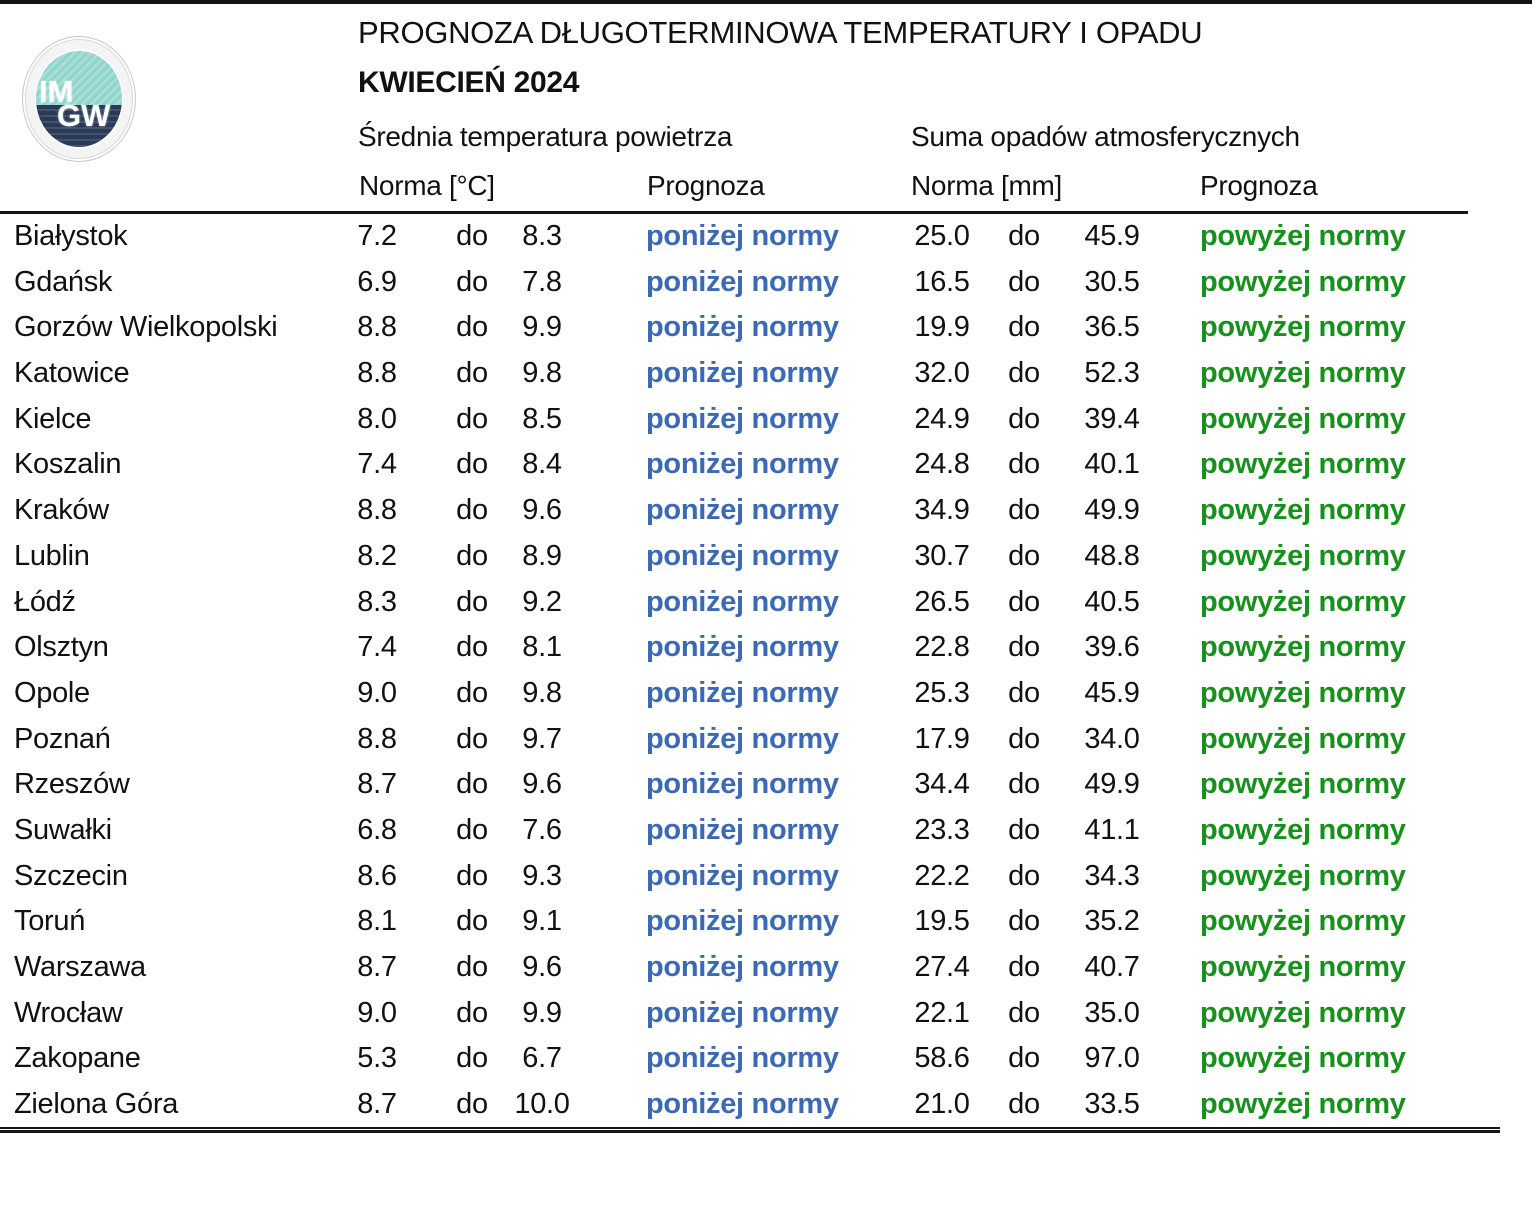  What do you see at coordinates (1112, 784) in the screenshot?
I see `precip-norm-high-cell: 49.9` at bounding box center [1112, 784].